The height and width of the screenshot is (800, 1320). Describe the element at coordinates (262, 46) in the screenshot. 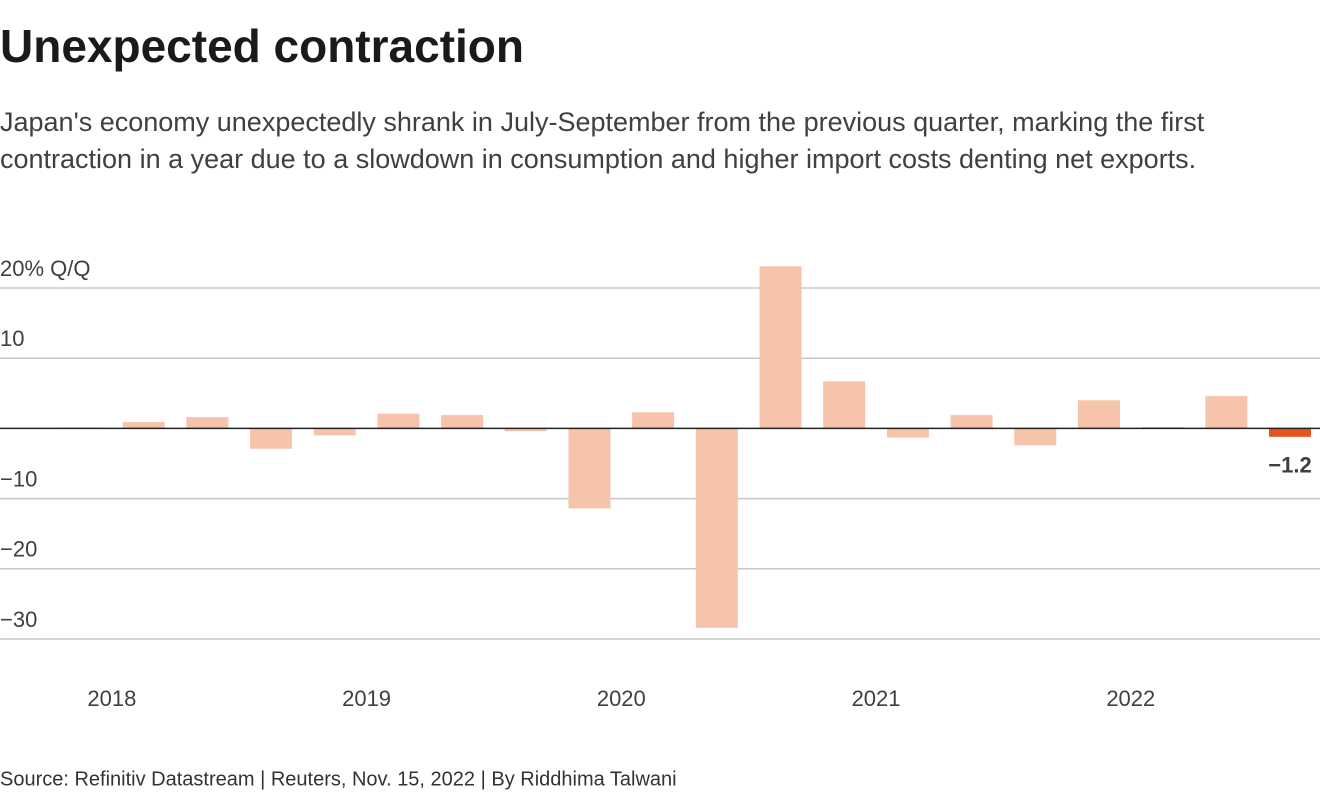

I see `chart-title: Unexpected contraction` at that location.